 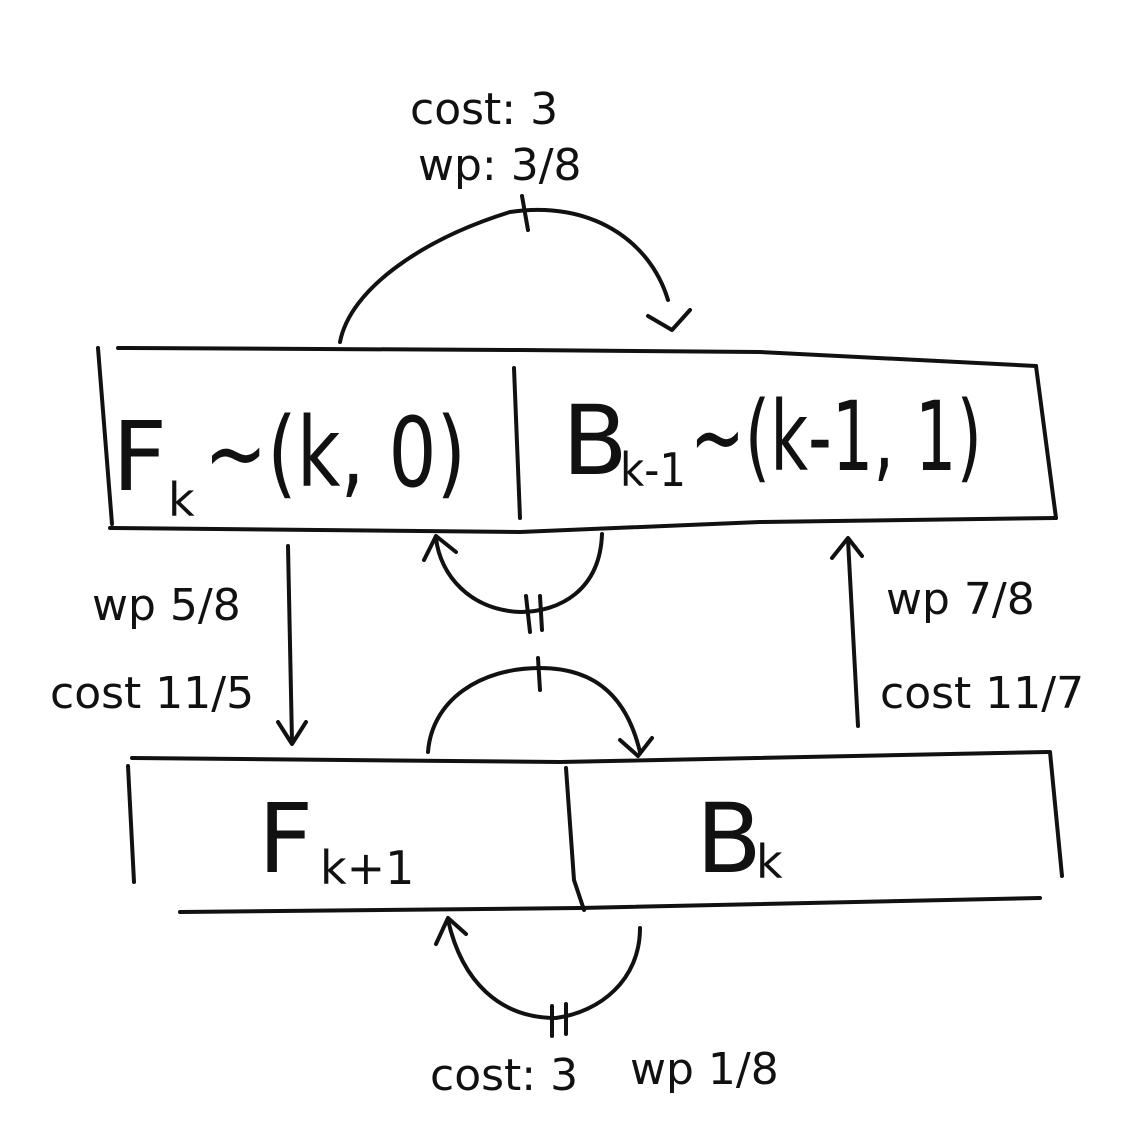 What do you see at coordinates (285, 839) in the screenshot?
I see `bottom-left-cell-name: F` at bounding box center [285, 839].